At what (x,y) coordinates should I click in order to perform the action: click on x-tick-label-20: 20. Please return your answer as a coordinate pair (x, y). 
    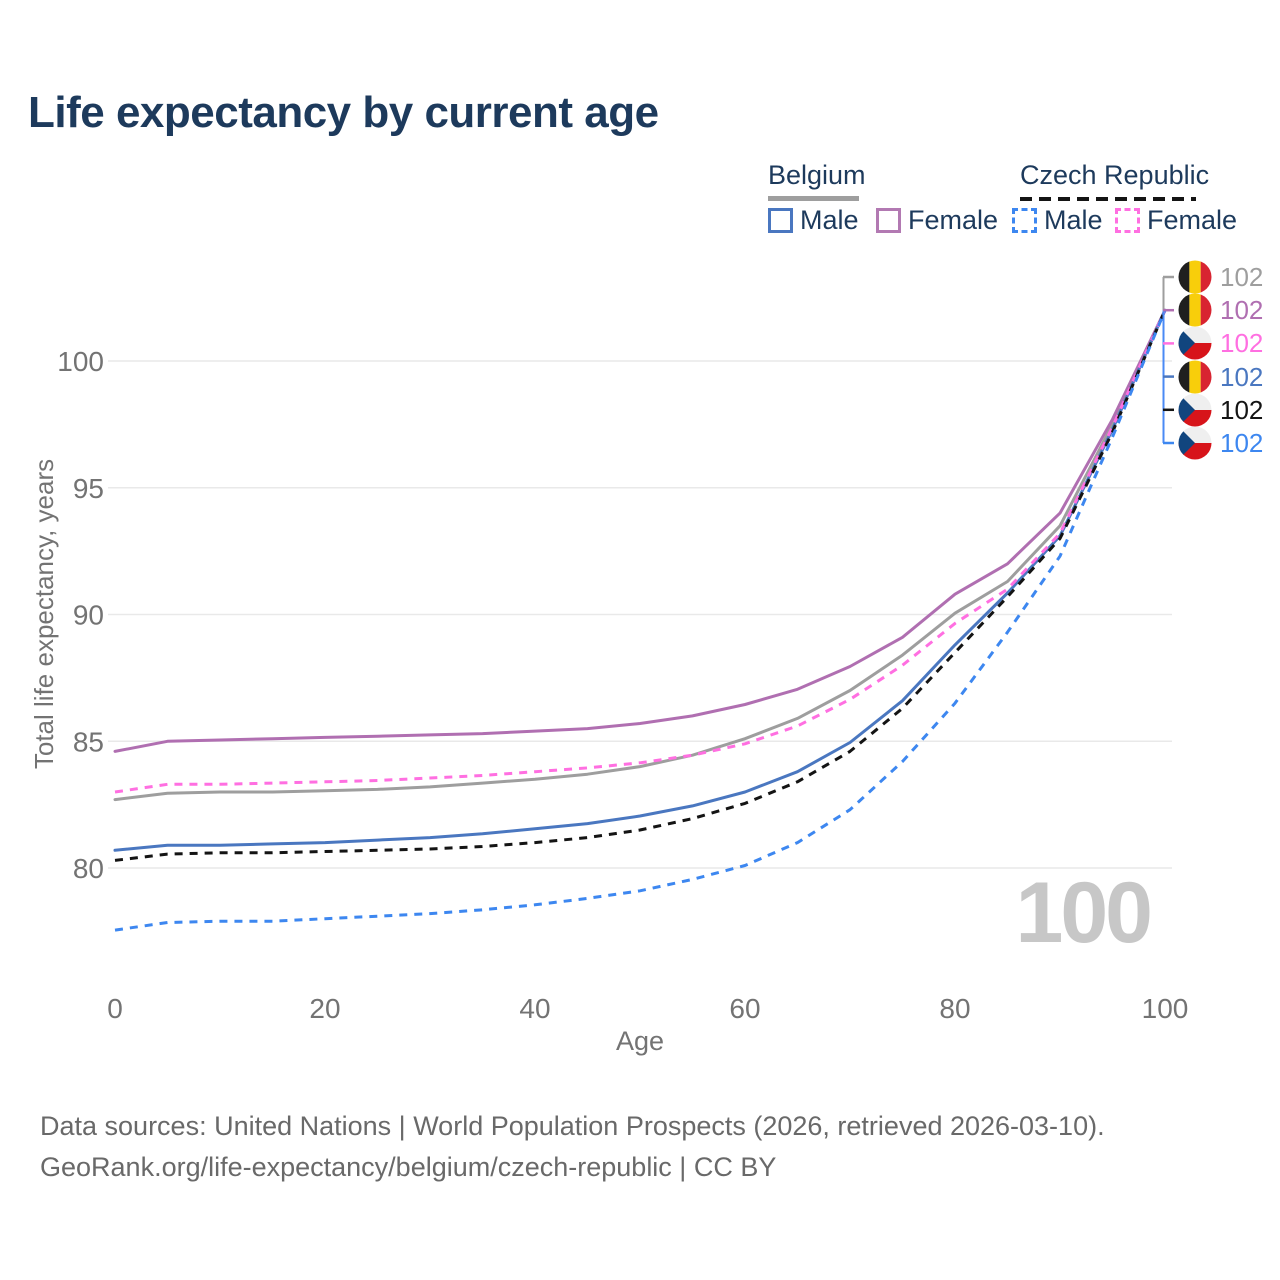
    Looking at the image, I should click on (324, 1008).